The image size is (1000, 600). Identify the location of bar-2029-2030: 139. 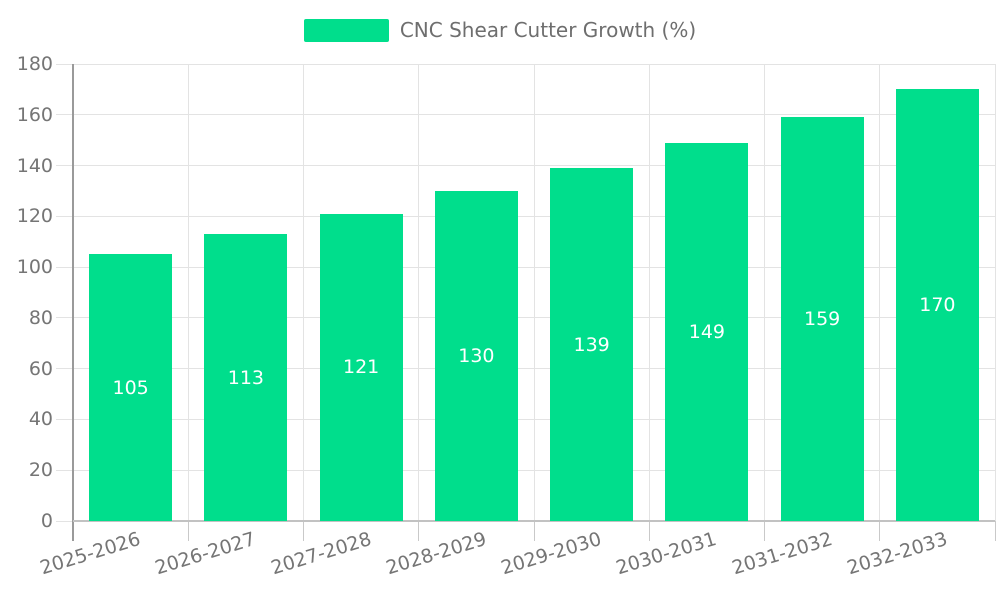
(592, 344).